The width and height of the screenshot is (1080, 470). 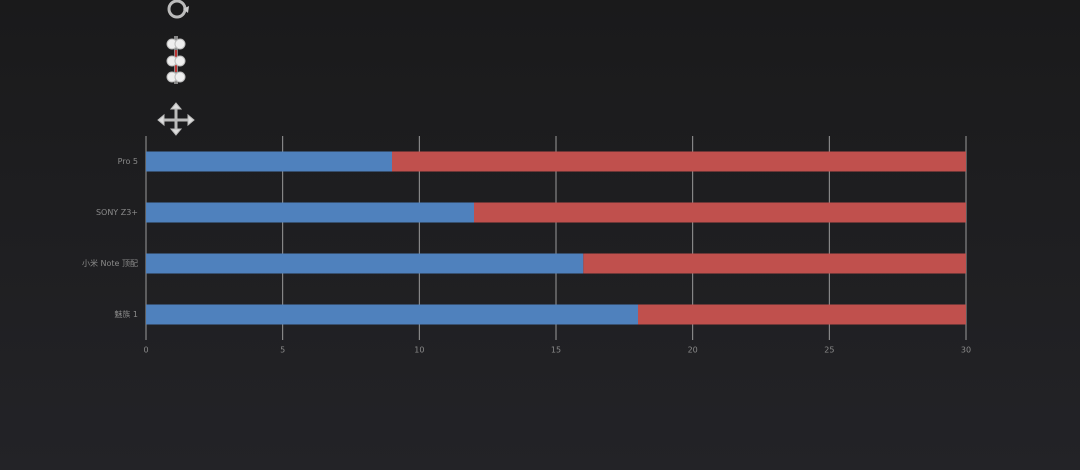 What do you see at coordinates (419, 350) in the screenshot?
I see `x-tick-label: 10` at bounding box center [419, 350].